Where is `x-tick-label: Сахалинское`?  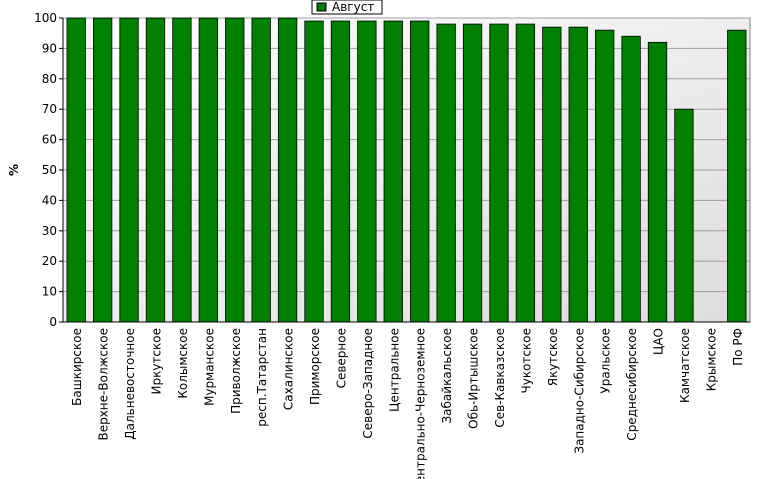
x-tick-label: Сахалинское is located at coordinates (289, 369).